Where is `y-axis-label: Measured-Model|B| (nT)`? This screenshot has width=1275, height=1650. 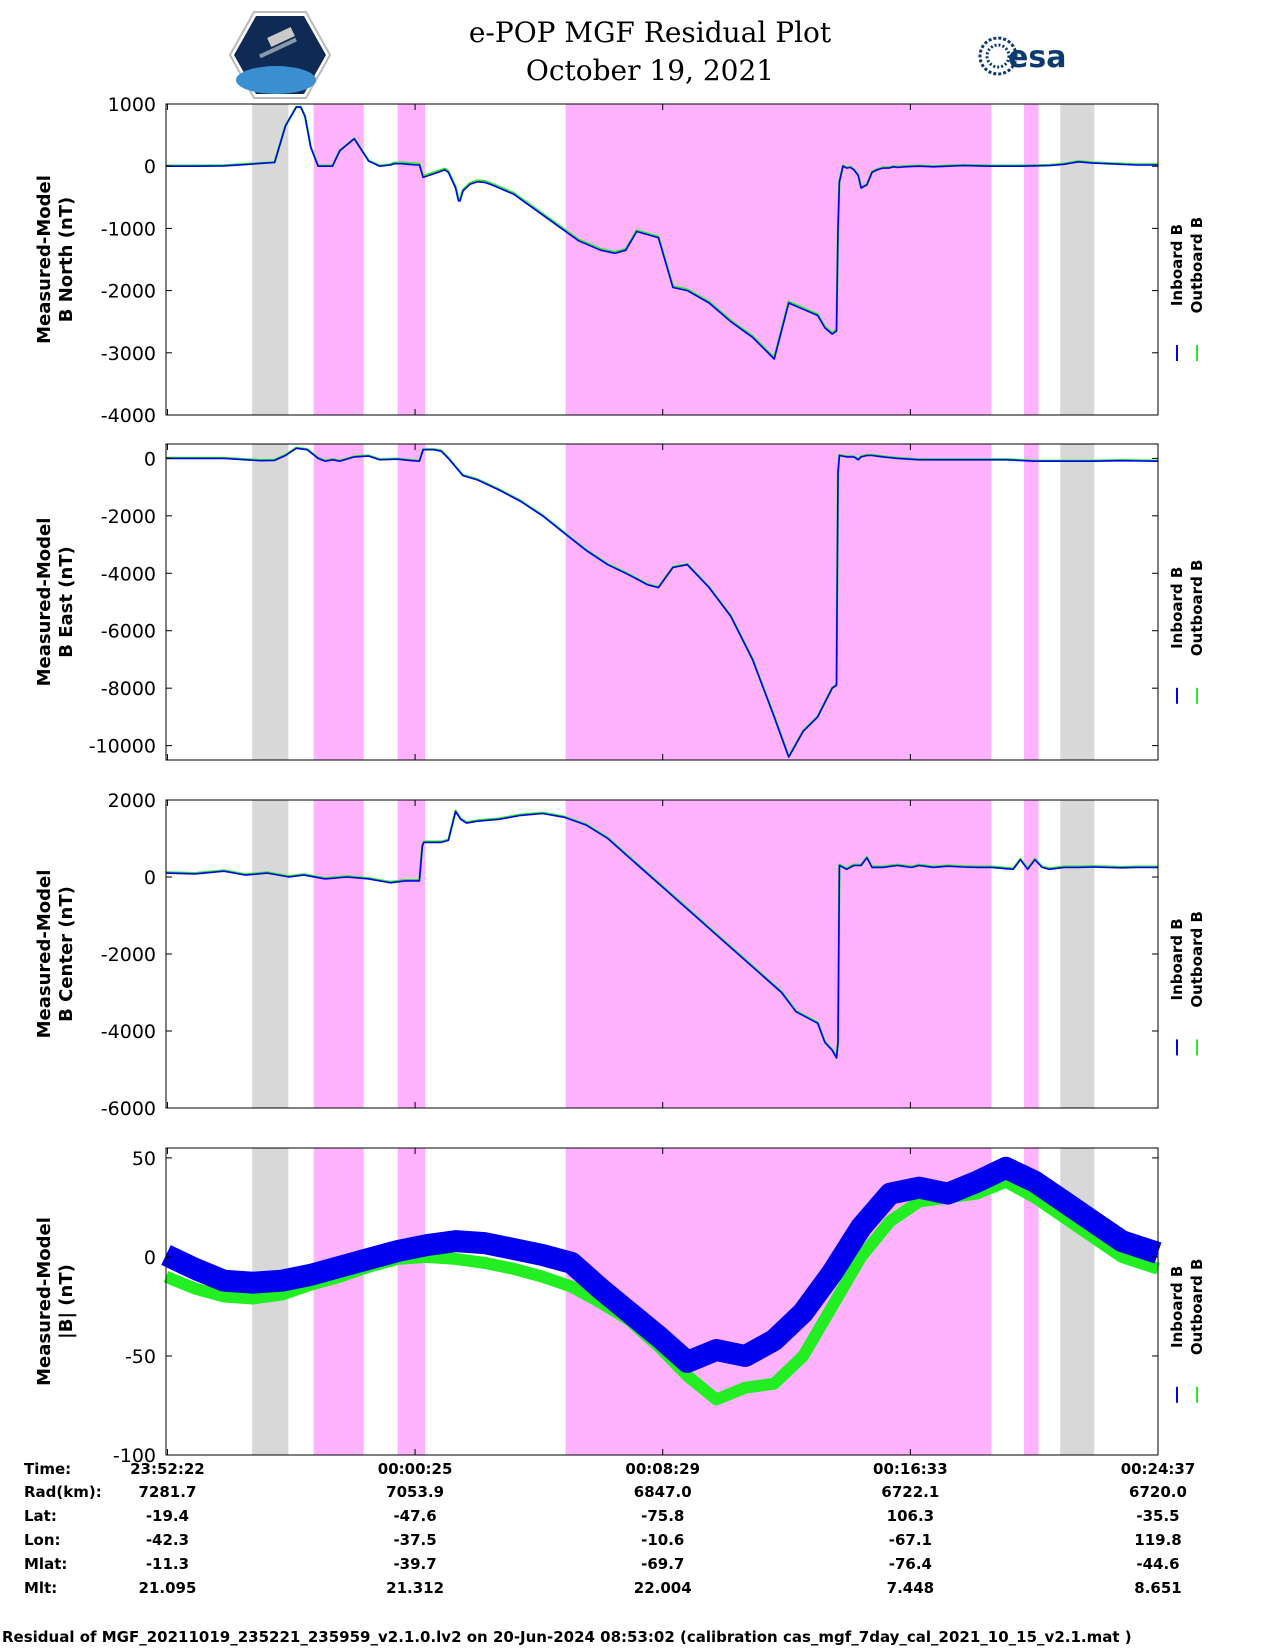
y-axis-label: Measured-Model|B| (nT) is located at coordinates (55, 1301).